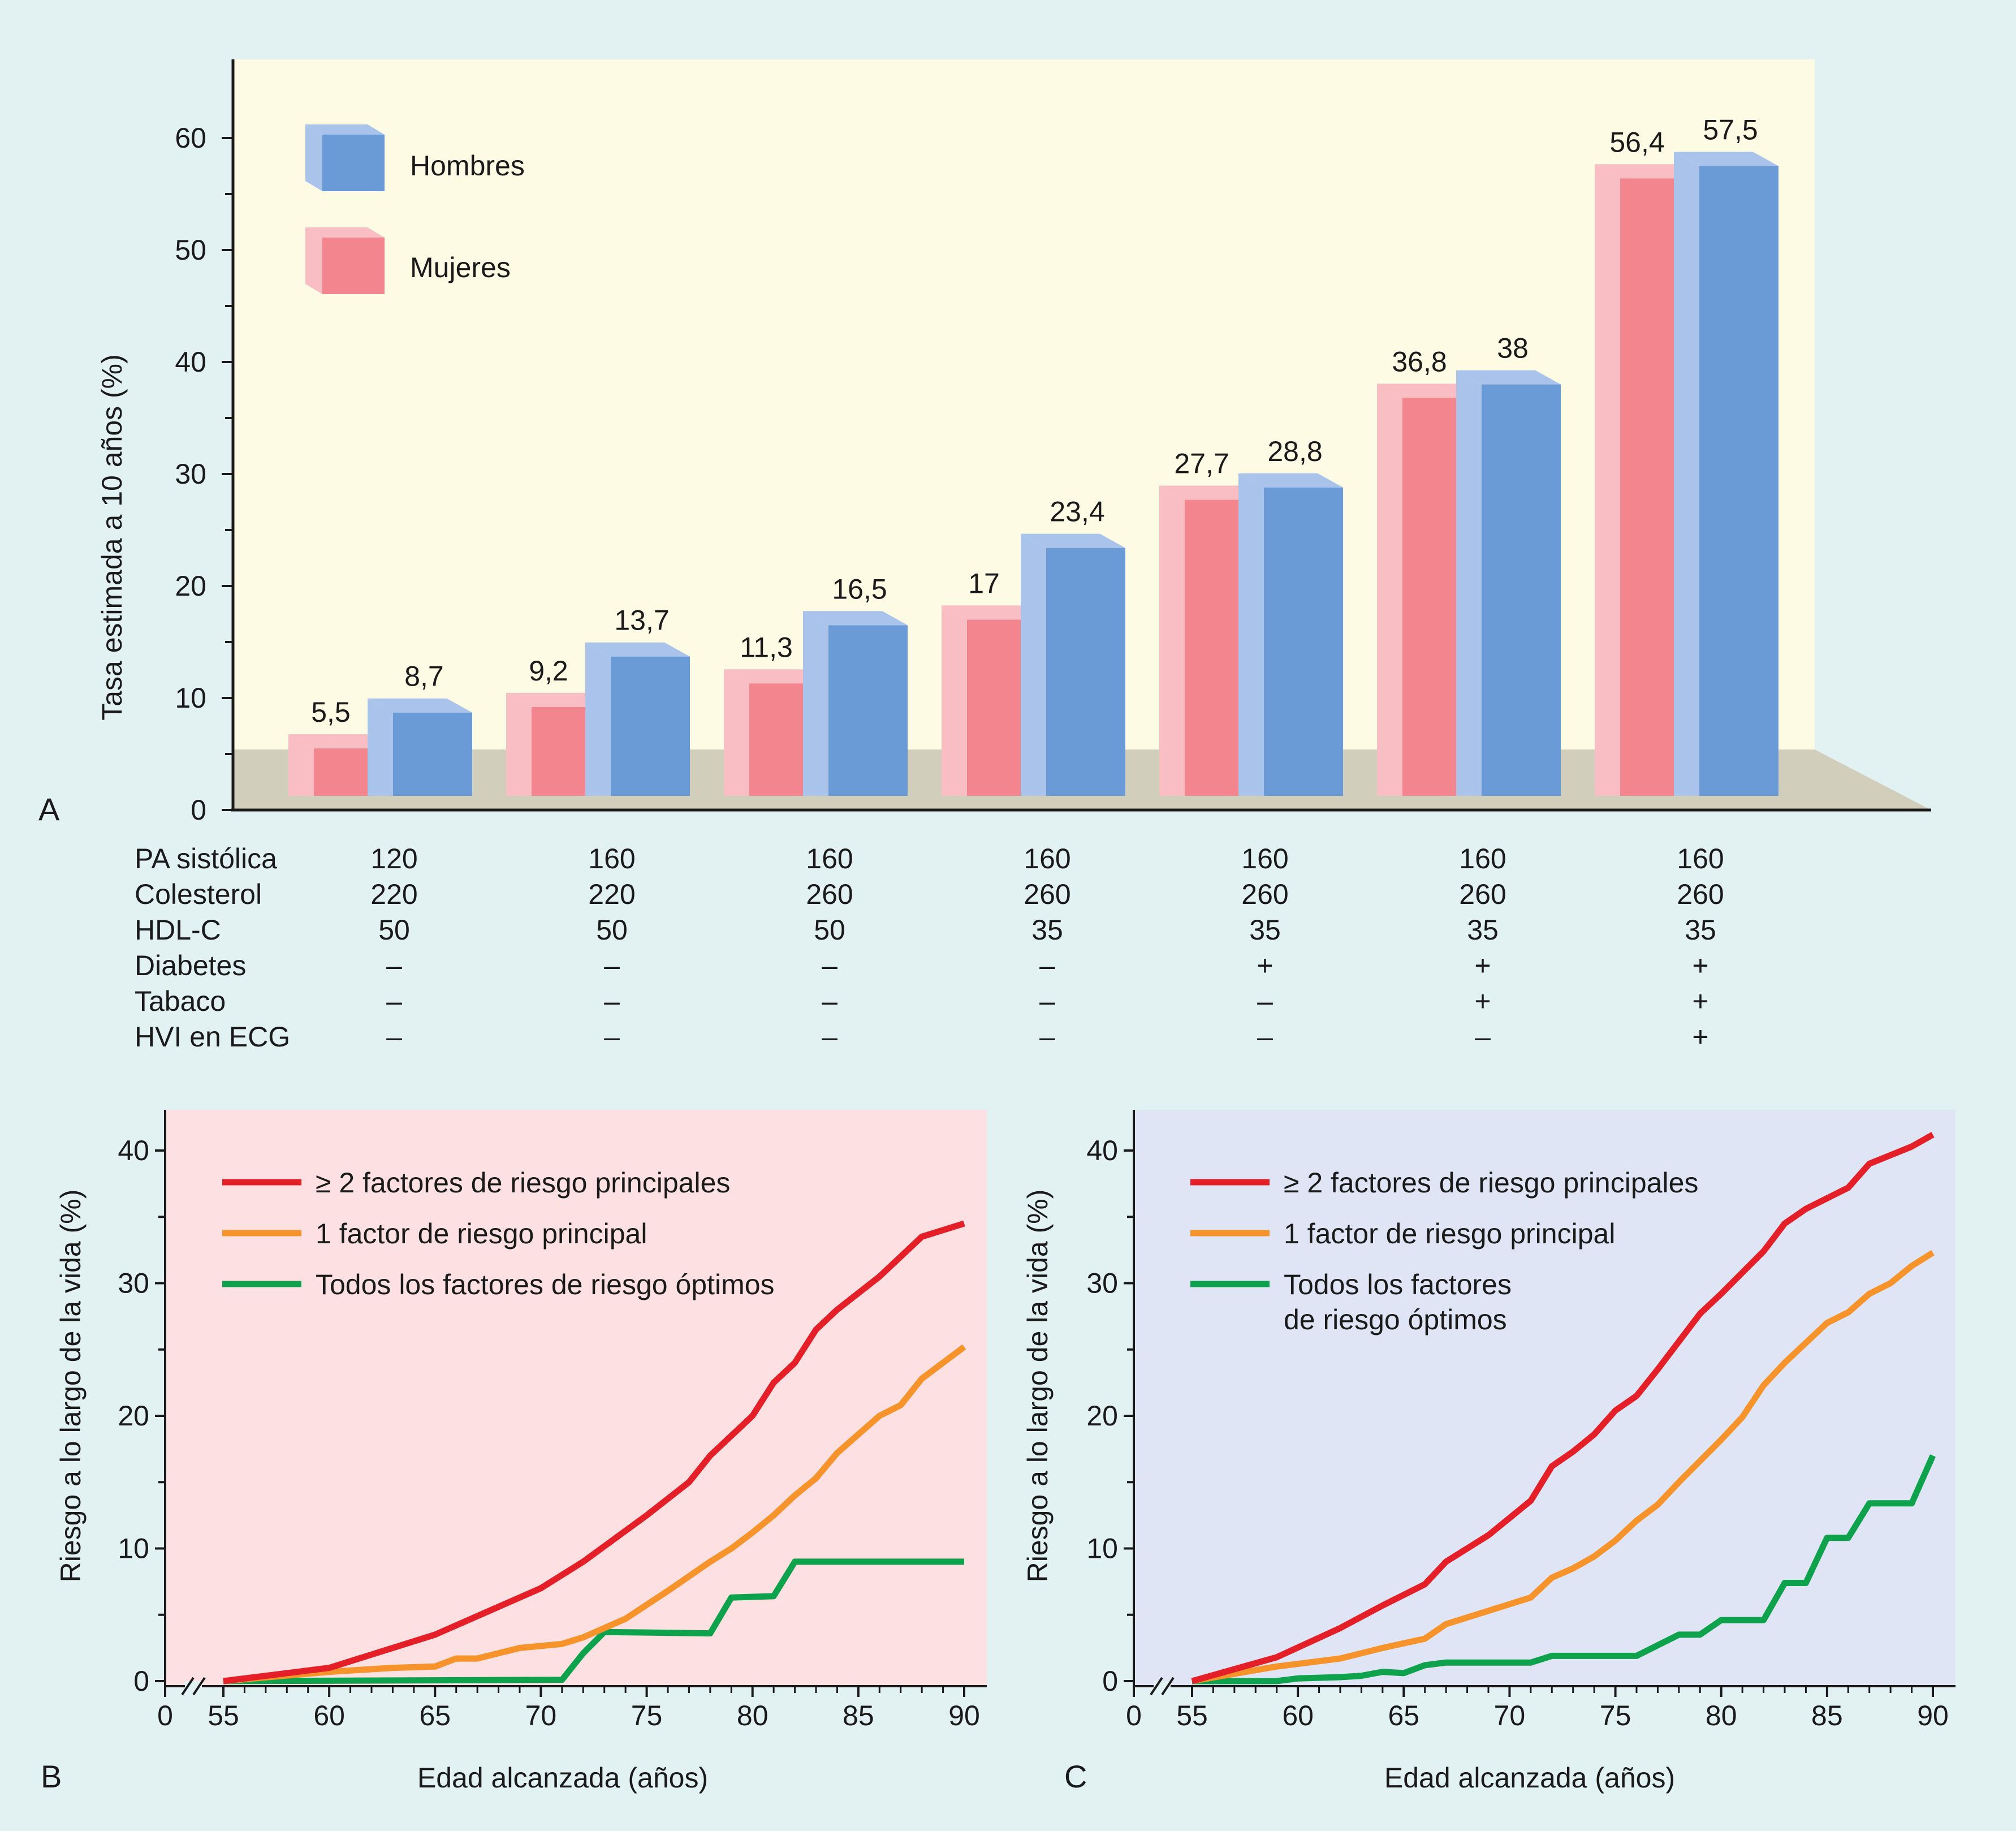  What do you see at coordinates (1398, 1285) in the screenshot?
I see `legend-label: Todos los factores` at bounding box center [1398, 1285].